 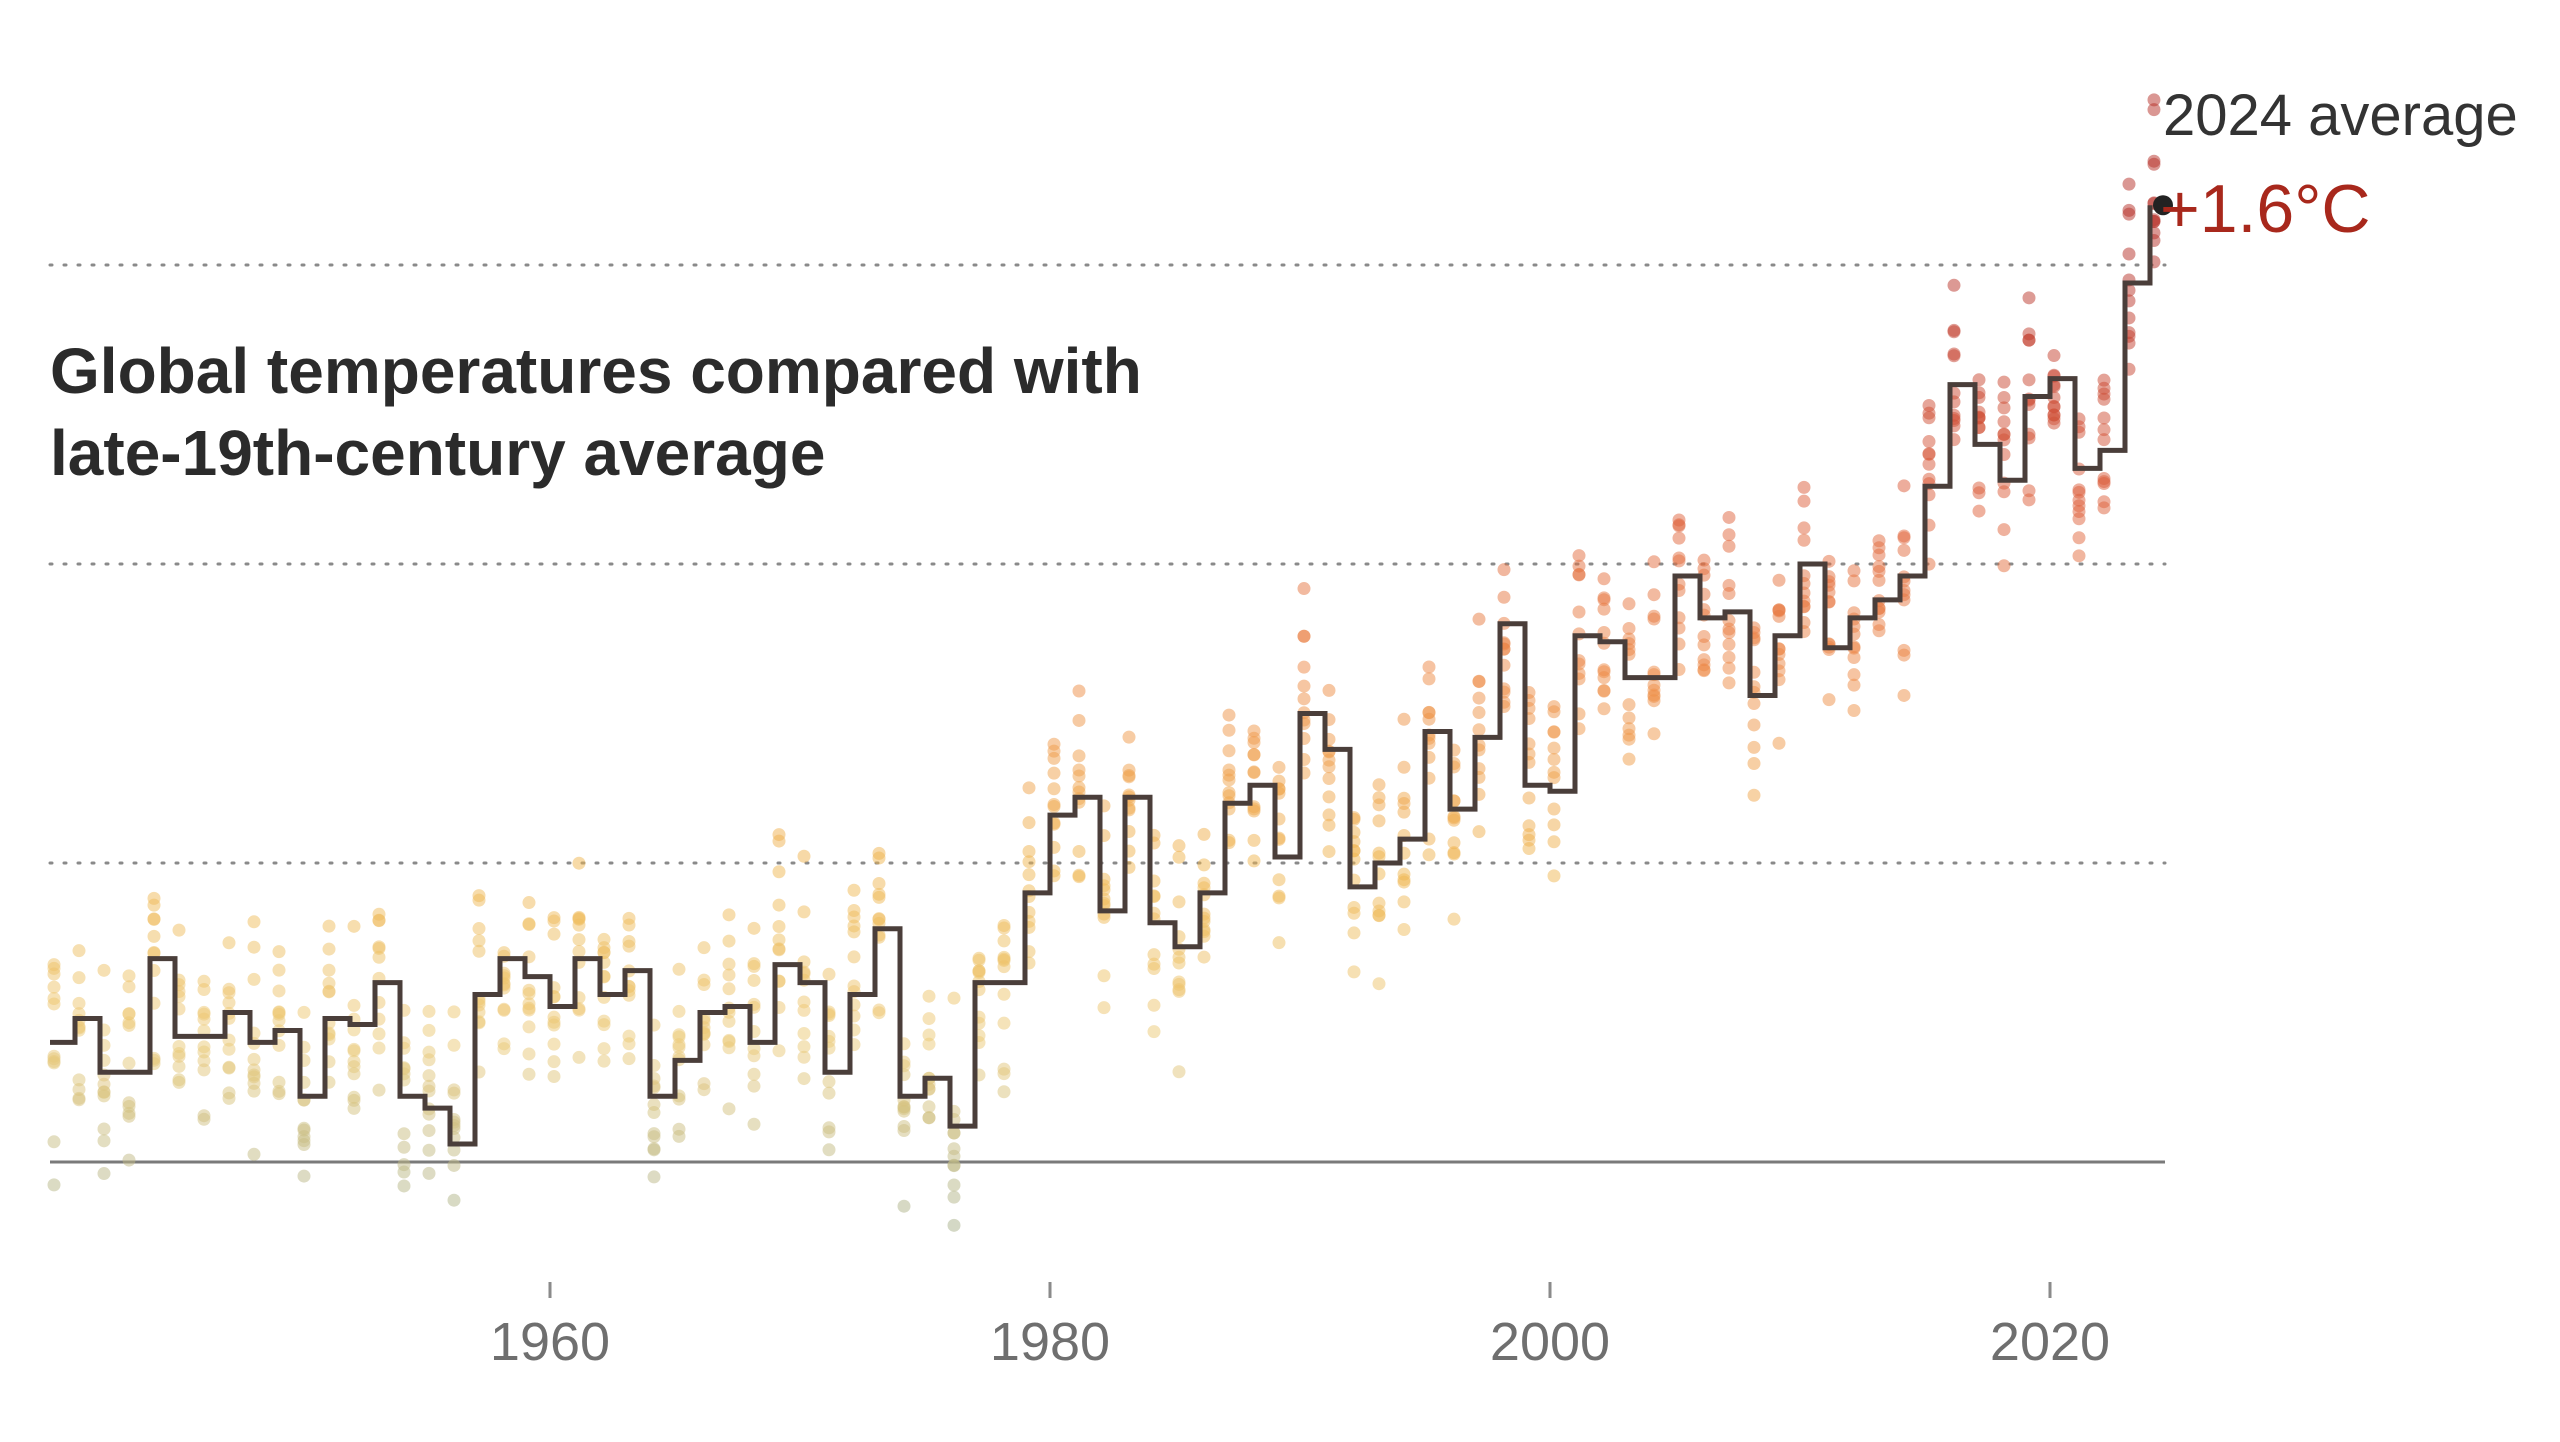 I want to click on x-tick-label: 2000, so click(x=1550, y=1342).